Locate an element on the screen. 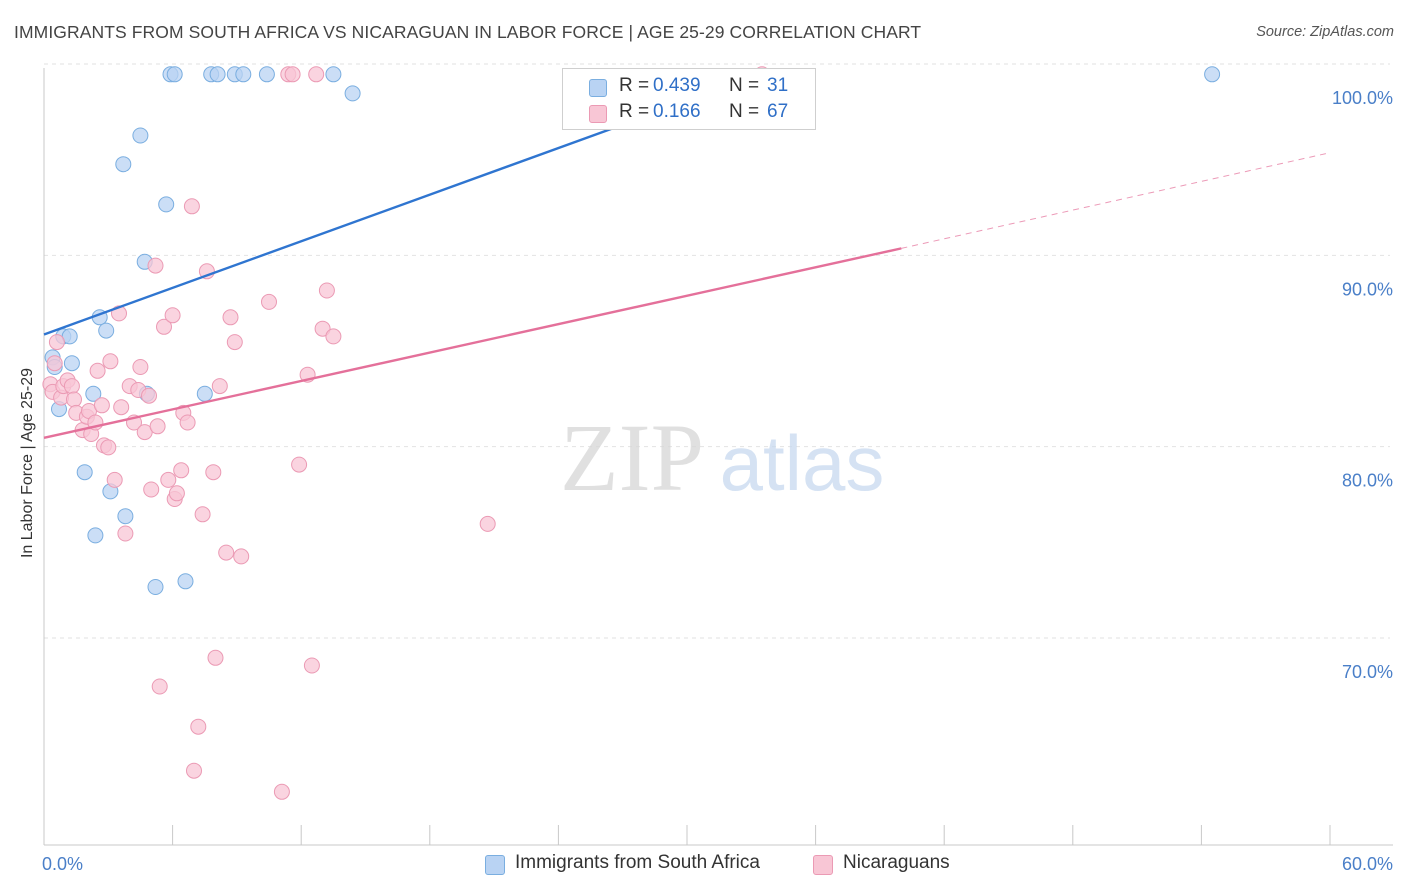  watermark-zip: ZIP is located at coordinates (632, 457).